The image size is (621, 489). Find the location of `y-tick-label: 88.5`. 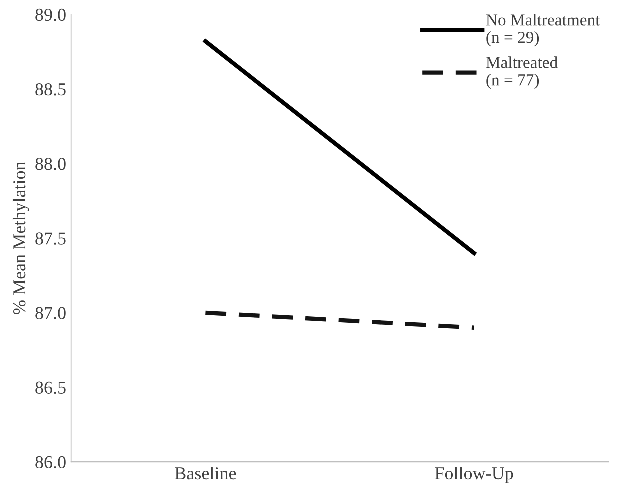

y-tick-label: 88.5 is located at coordinates (51, 90).